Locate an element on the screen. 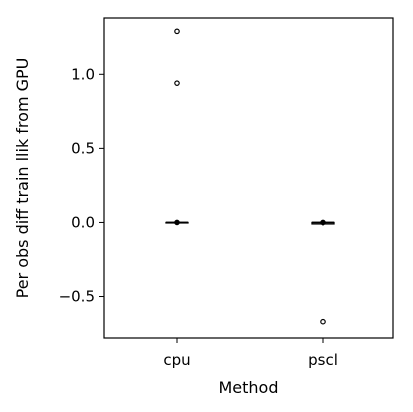  y-tick-label: 1.0 is located at coordinates (83, 74).